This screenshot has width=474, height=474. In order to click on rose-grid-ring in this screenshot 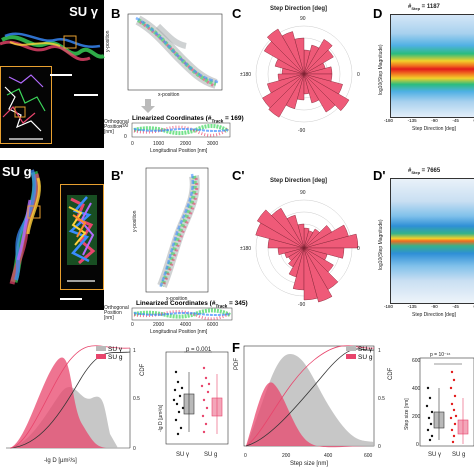, I will do `click(304, 74)`.